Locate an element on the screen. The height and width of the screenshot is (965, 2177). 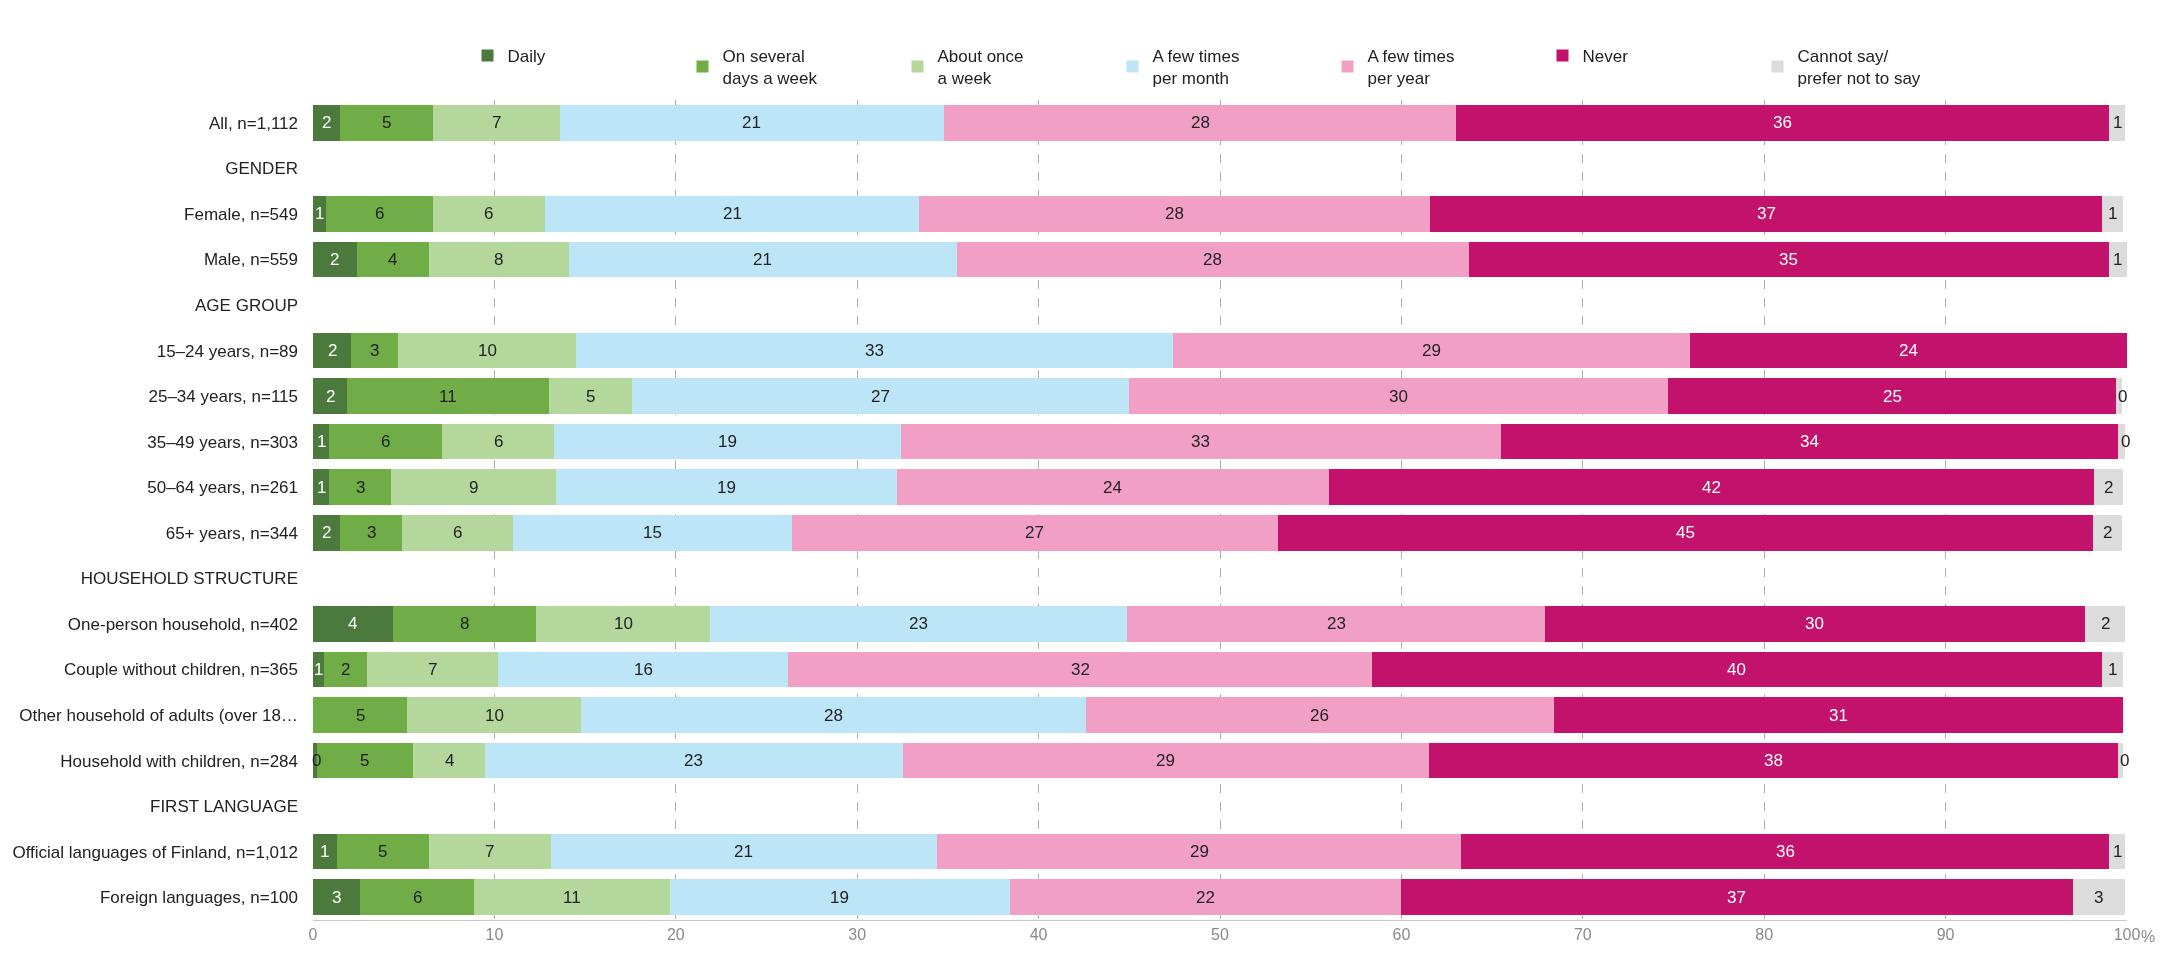
x-tick-label: 30 is located at coordinates (857, 935).